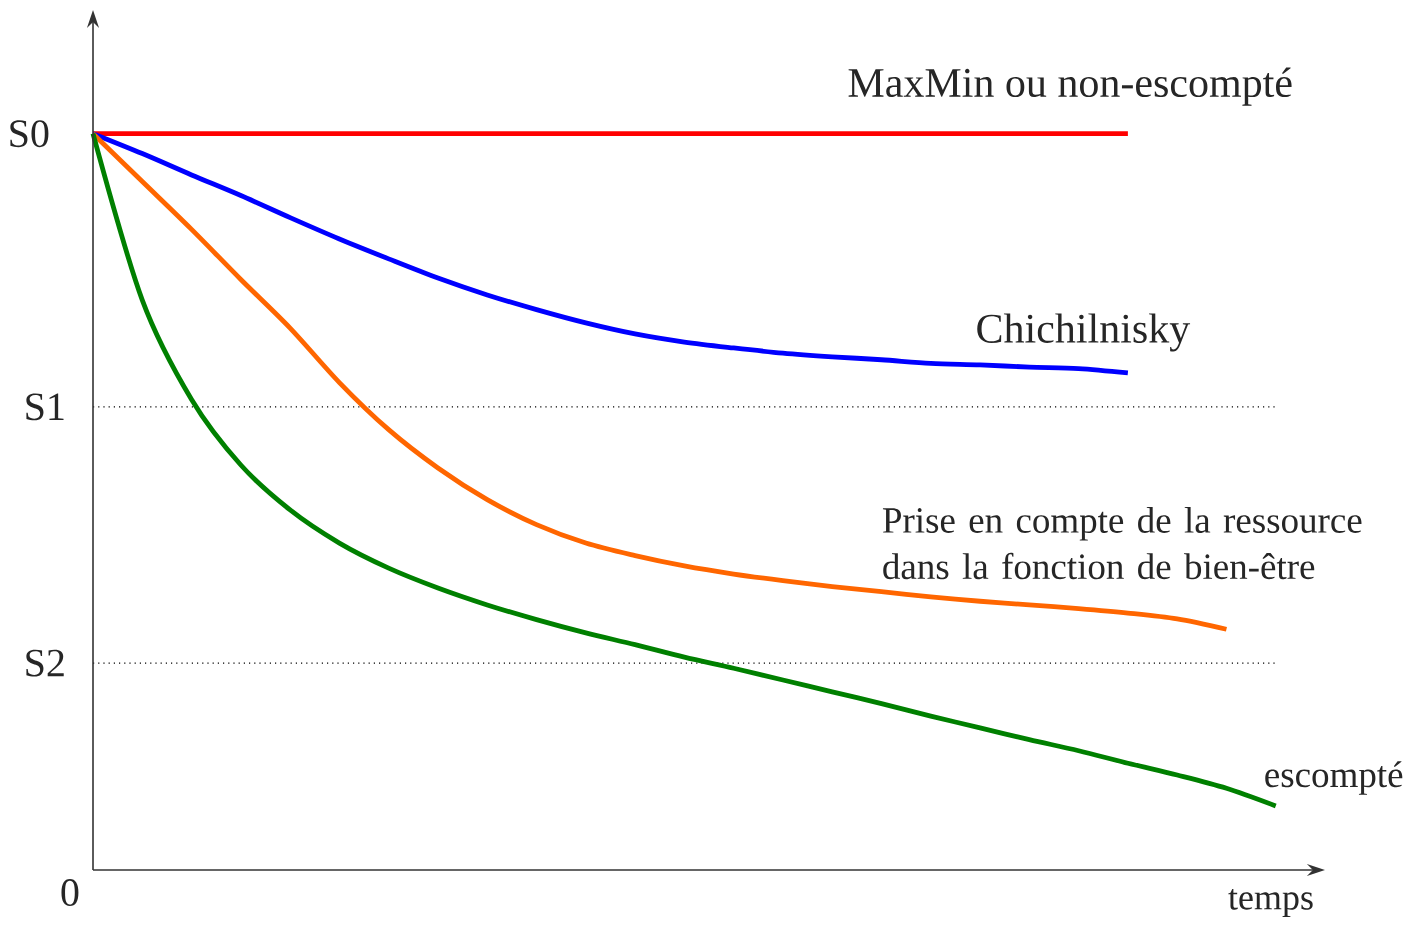 The width and height of the screenshot is (1423, 926). Describe the element at coordinates (1270, 903) in the screenshot. I see `x-axis-title: temps` at that location.